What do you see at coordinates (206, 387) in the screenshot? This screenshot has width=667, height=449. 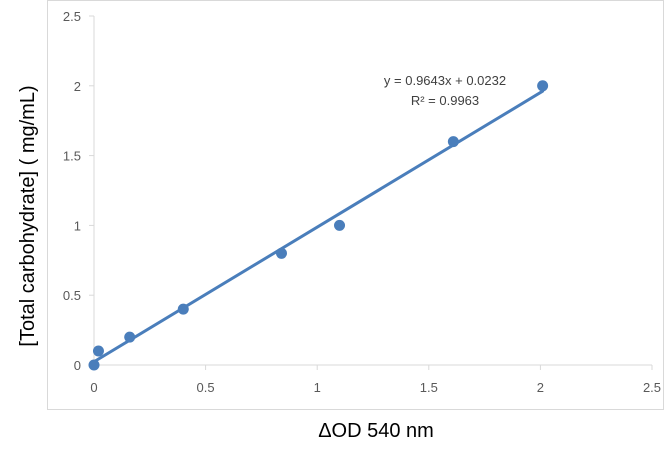 I see `x-tick-label: 0.5` at bounding box center [206, 387].